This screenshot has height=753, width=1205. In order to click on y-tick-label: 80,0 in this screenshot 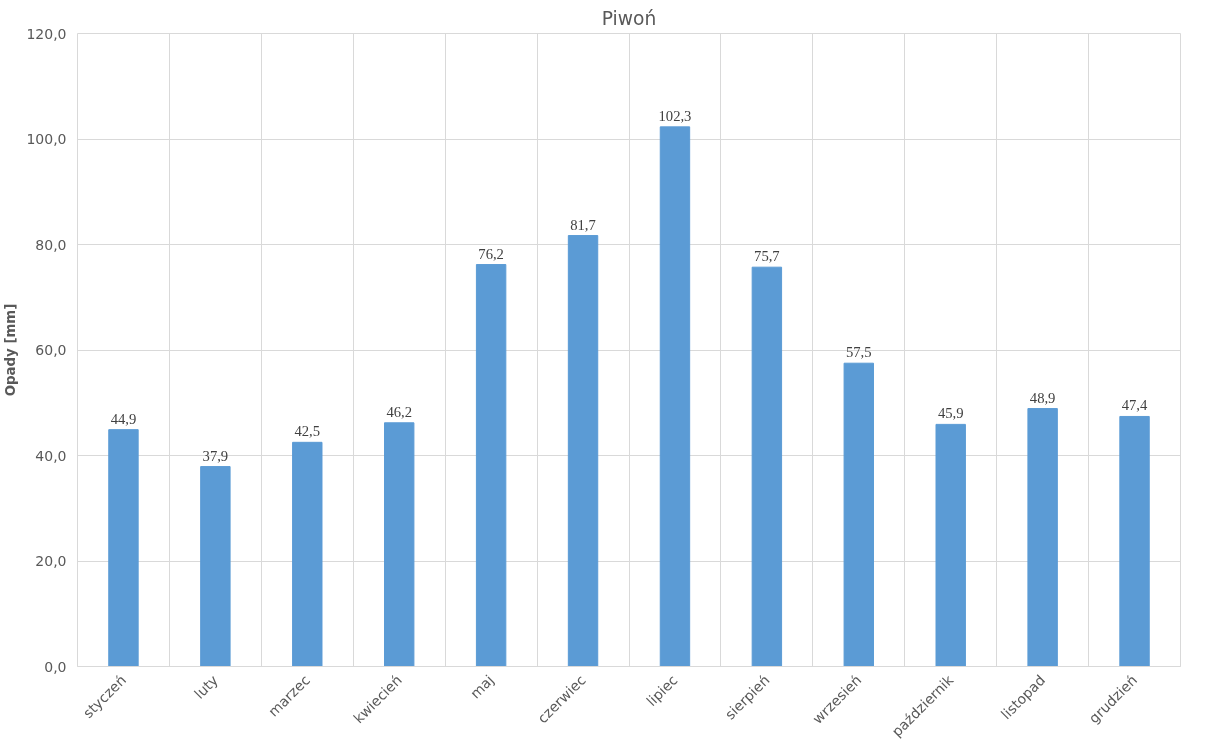, I will do `click(51, 244)`.